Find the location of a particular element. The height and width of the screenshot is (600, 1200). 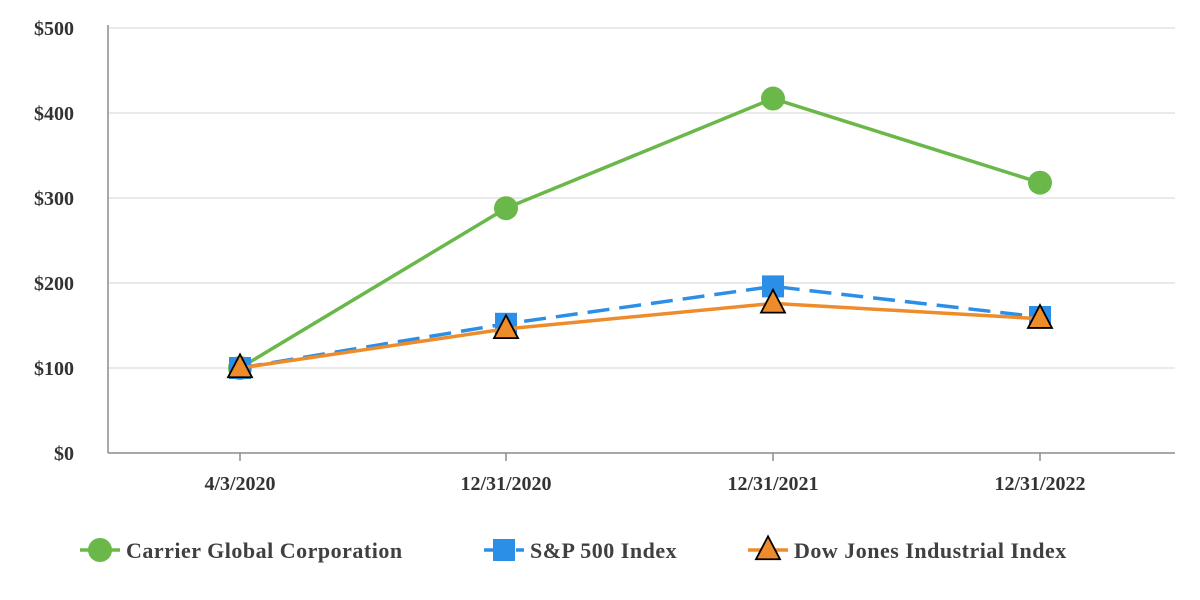

data-point-square is located at coordinates (773, 286).